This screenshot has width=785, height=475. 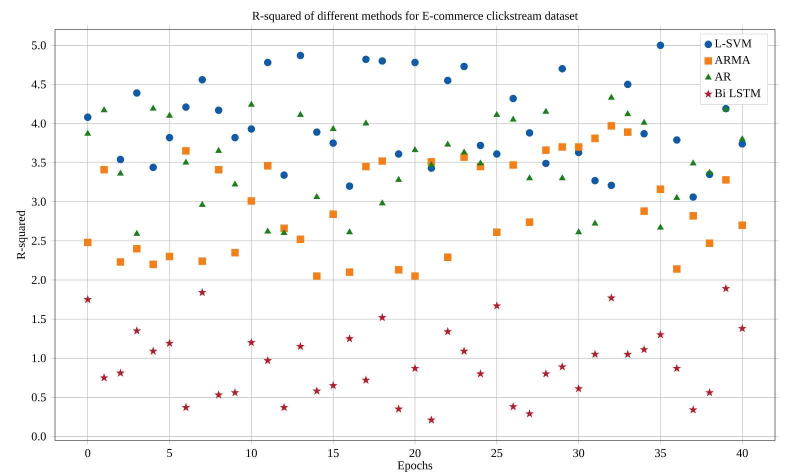 What do you see at coordinates (723, 76) in the screenshot?
I see `legend-label: AR` at bounding box center [723, 76].